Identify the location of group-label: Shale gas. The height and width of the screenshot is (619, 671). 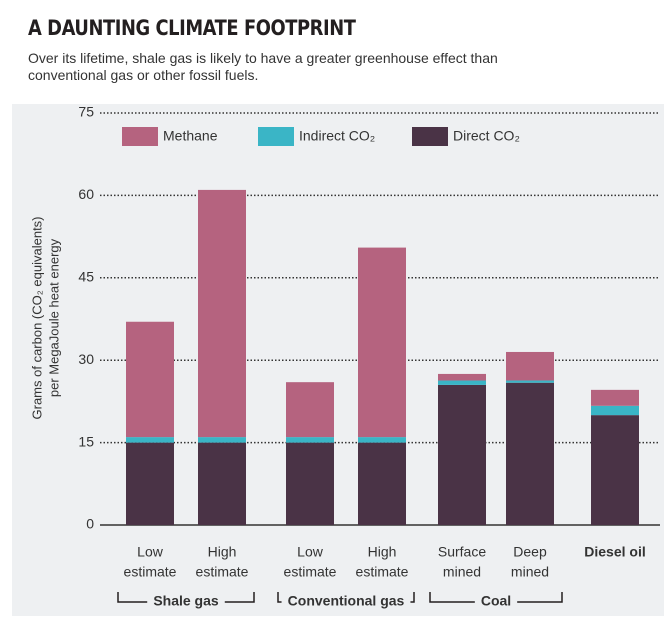
(186, 601).